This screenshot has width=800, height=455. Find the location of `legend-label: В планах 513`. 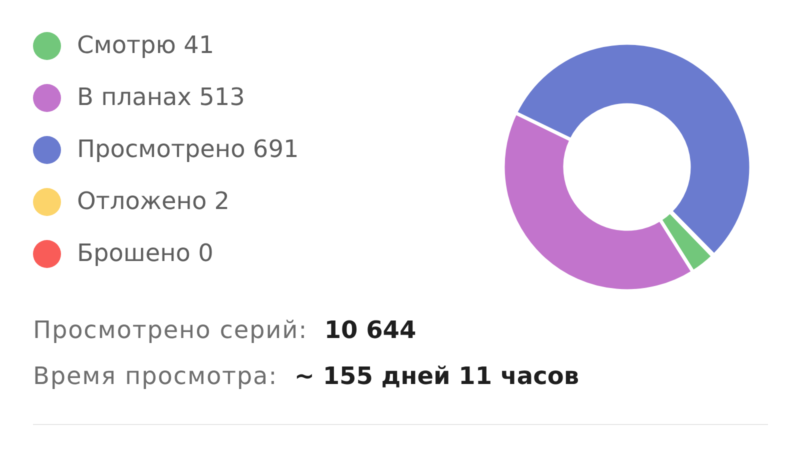

legend-label: В планах 513 is located at coordinates (161, 97).